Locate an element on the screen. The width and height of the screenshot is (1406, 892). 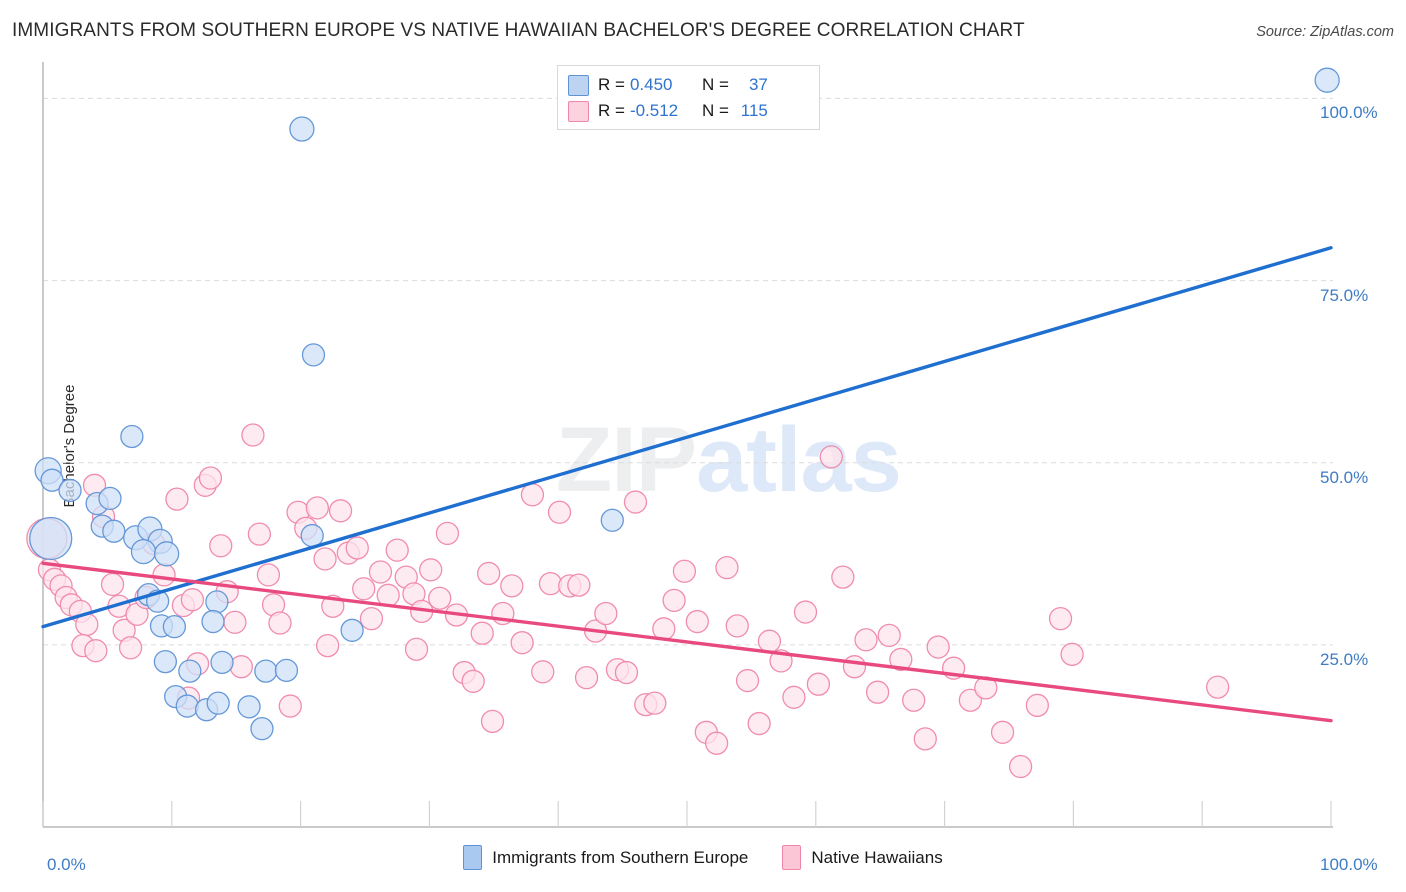
legend-swatch-pink is located at coordinates (792, 857).